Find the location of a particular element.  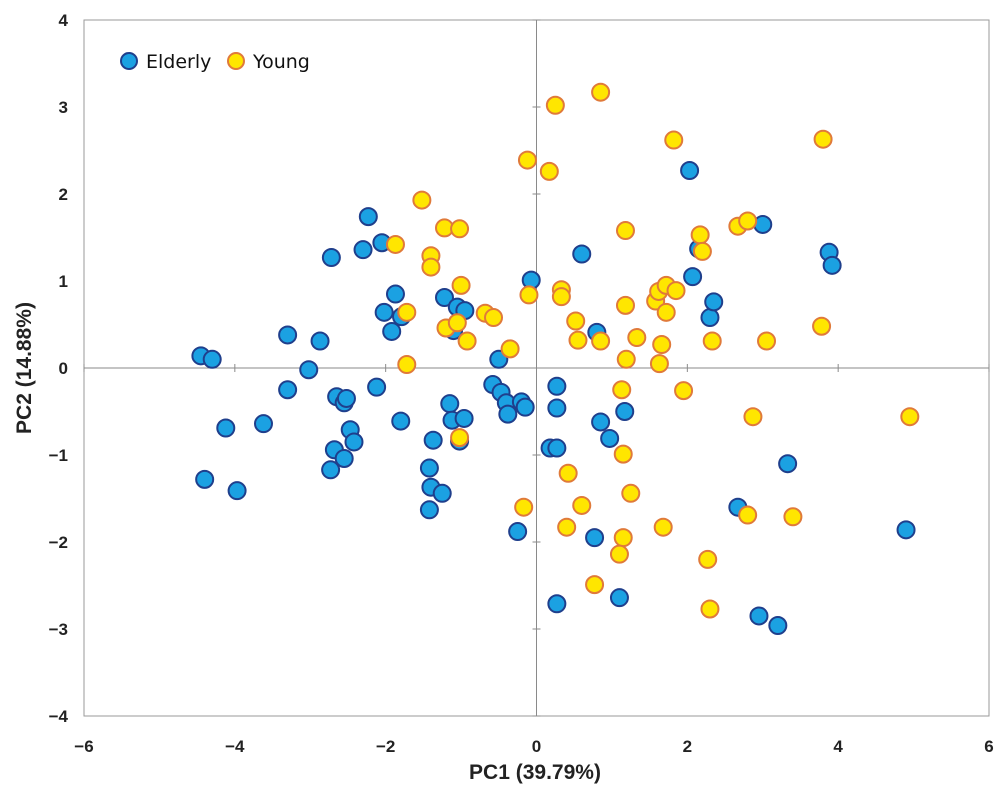

legend: Elderly Young is located at coordinates (215, 62).